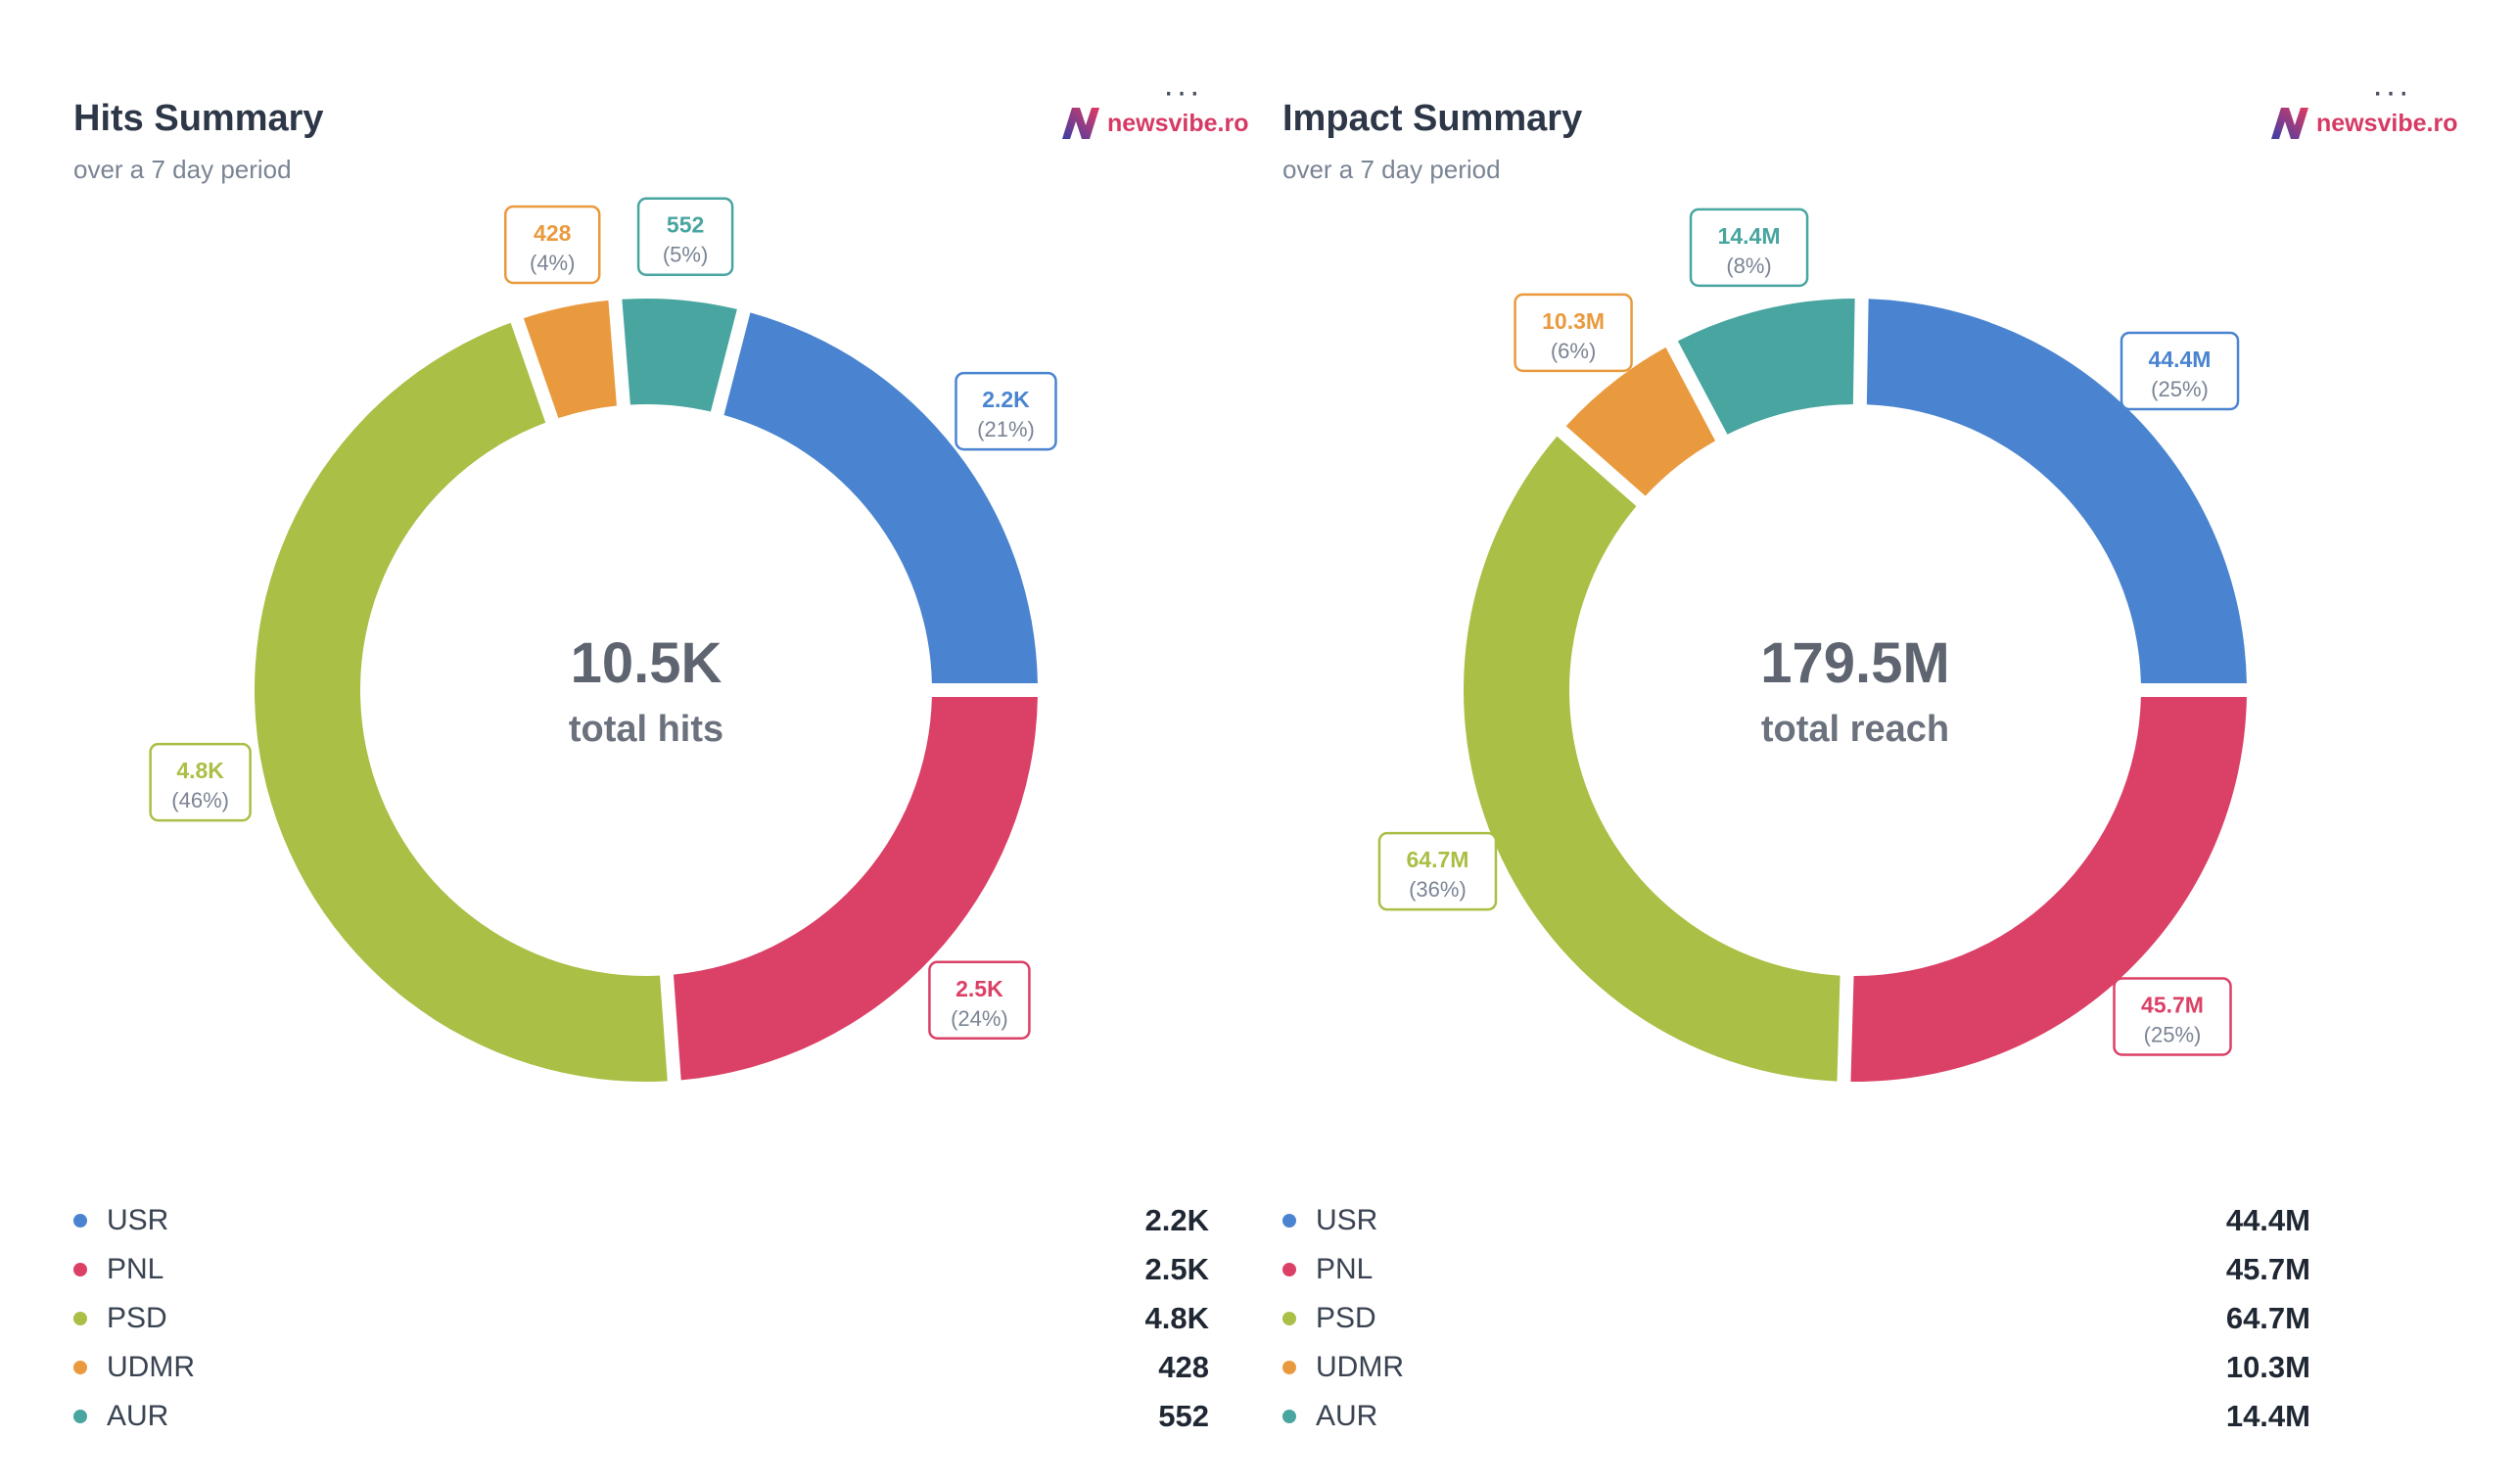 The image size is (2516, 1484). What do you see at coordinates (1749, 236) in the screenshot?
I see `slice-value-label: 14.4M` at bounding box center [1749, 236].